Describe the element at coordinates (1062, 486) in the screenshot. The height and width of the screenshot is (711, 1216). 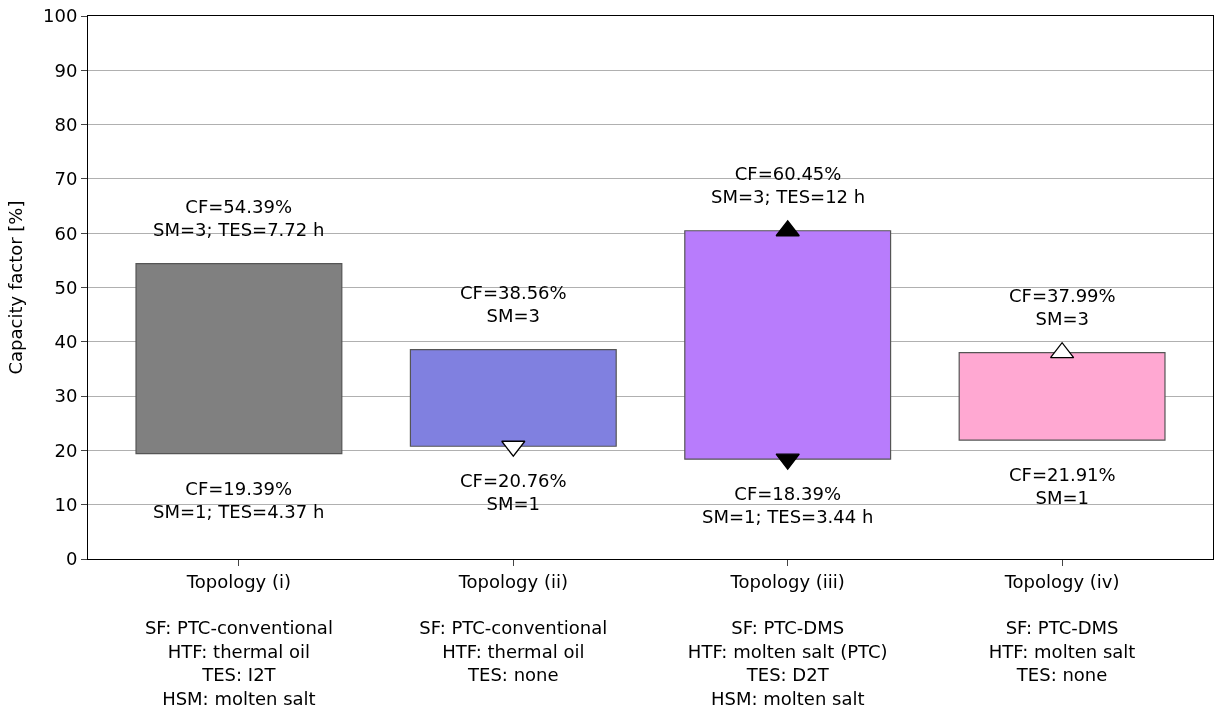
I see `annotation: CF=21.91% SM=1` at that location.